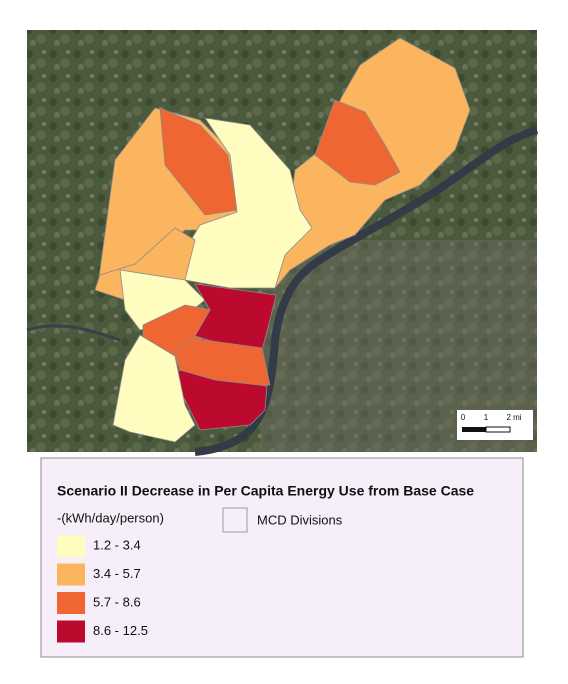  I want to click on scale-bar: 0 1 2 mi, so click(495, 425).